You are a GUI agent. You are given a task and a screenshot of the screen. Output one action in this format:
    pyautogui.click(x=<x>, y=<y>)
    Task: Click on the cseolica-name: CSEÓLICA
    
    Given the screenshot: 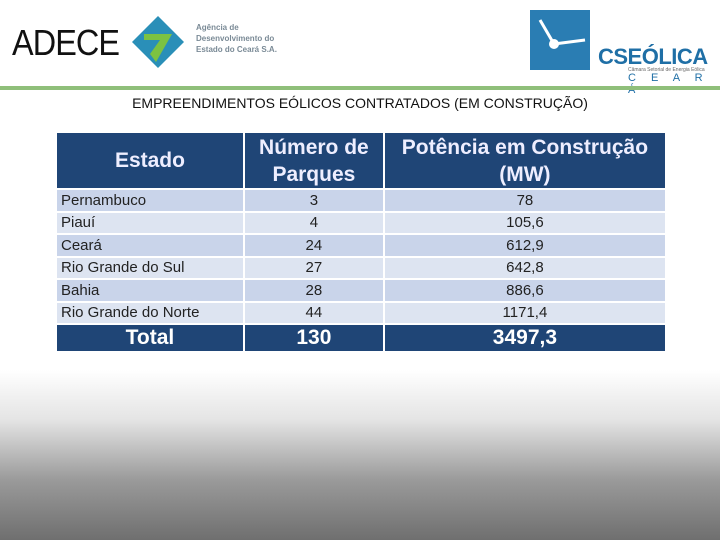 What is the action you would take?
    pyautogui.click(x=653, y=56)
    